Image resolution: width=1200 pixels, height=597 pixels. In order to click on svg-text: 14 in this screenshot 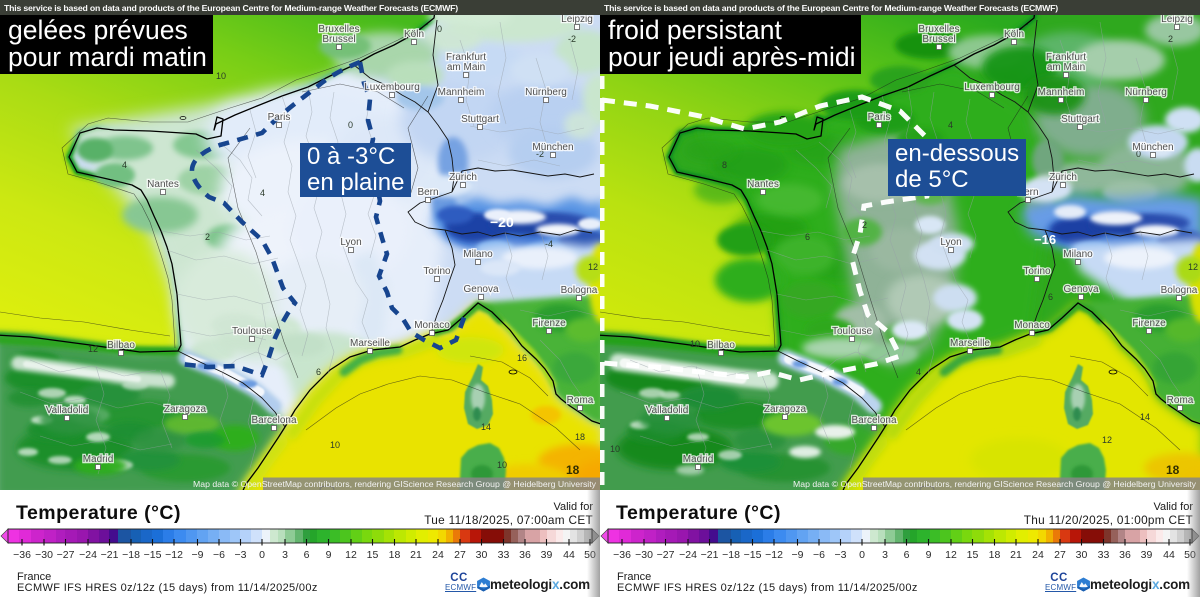, I will do `click(1145, 417)`.